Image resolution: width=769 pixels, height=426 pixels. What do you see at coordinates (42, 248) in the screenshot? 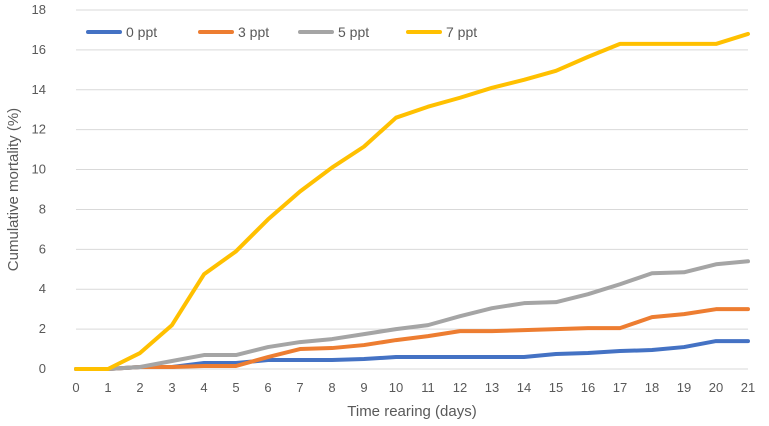
I see `y-tick-label: 6` at bounding box center [42, 248].